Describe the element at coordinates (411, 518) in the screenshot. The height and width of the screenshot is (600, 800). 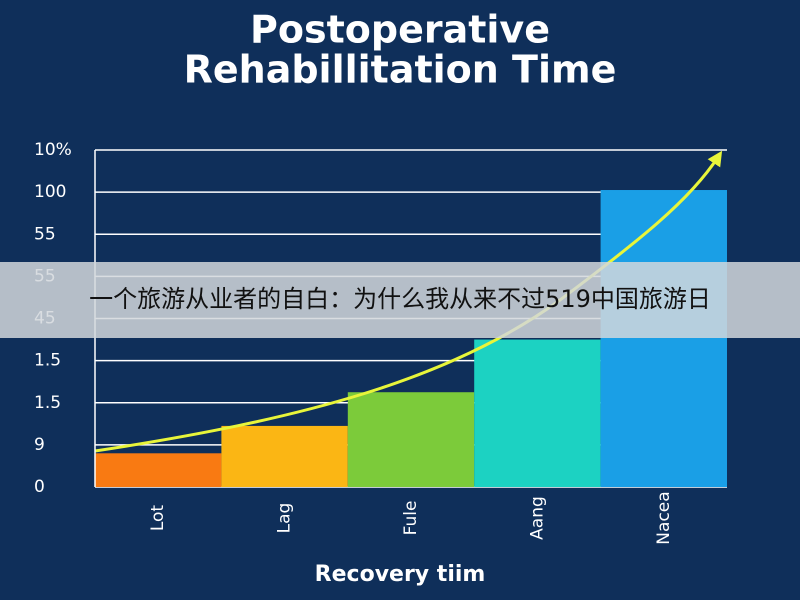
I see `x-tick-label: Fule` at that location.